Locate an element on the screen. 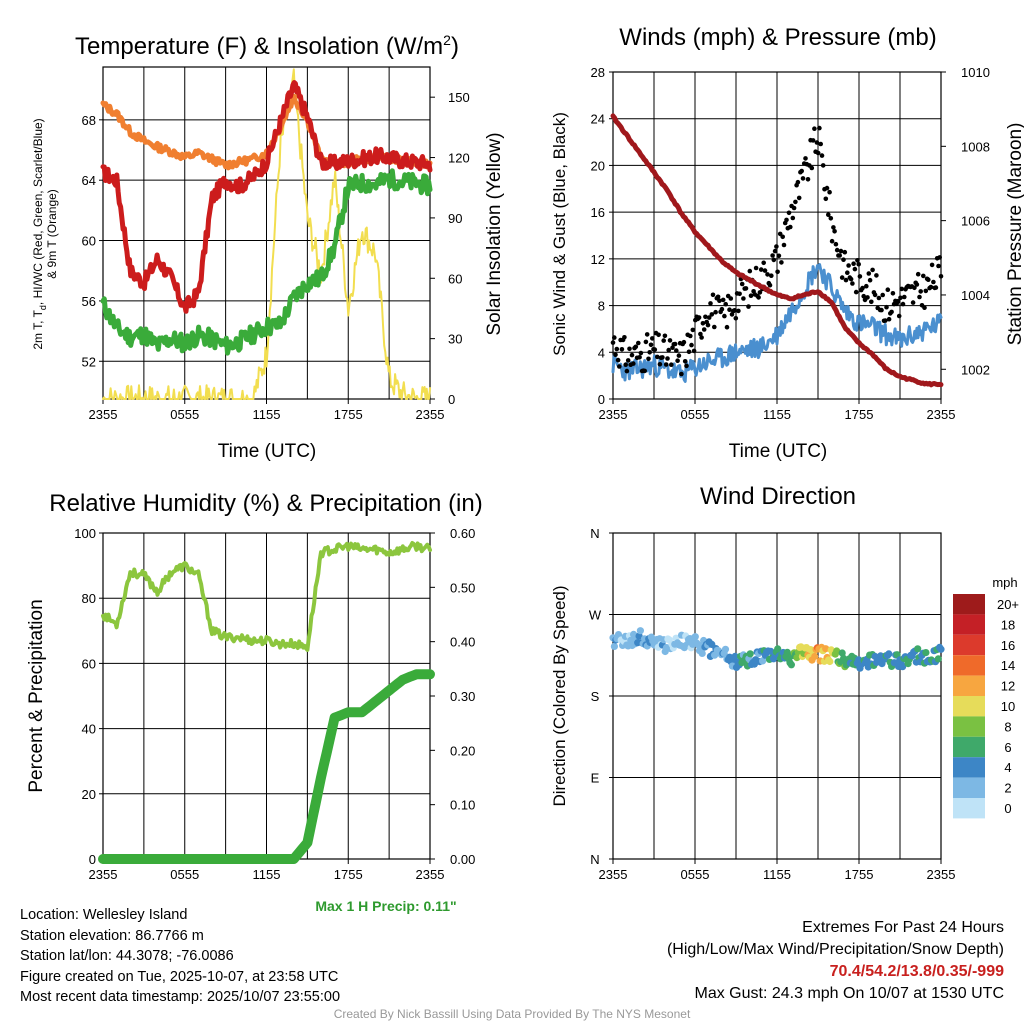  winds-y-tick-label: 8 is located at coordinates (601, 306).